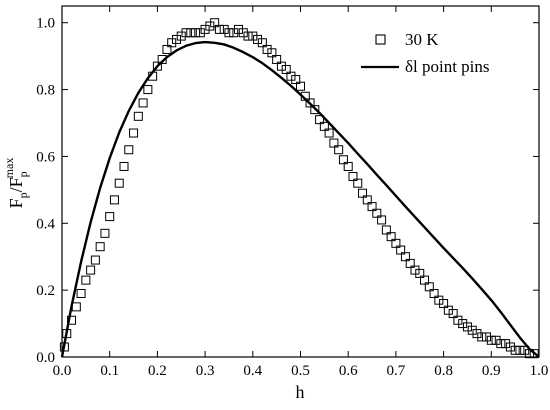 The width and height of the screenshot is (550, 410). What do you see at coordinates (396, 371) in the screenshot?
I see `x-tick-label: 0.7` at bounding box center [396, 371].